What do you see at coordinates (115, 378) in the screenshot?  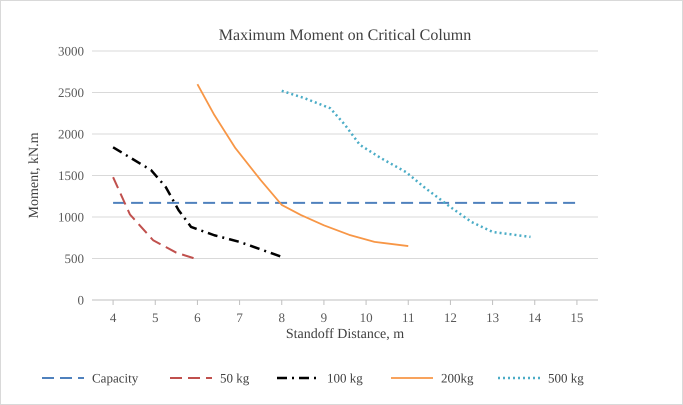 I see `legend-label: Capacity` at bounding box center [115, 378].